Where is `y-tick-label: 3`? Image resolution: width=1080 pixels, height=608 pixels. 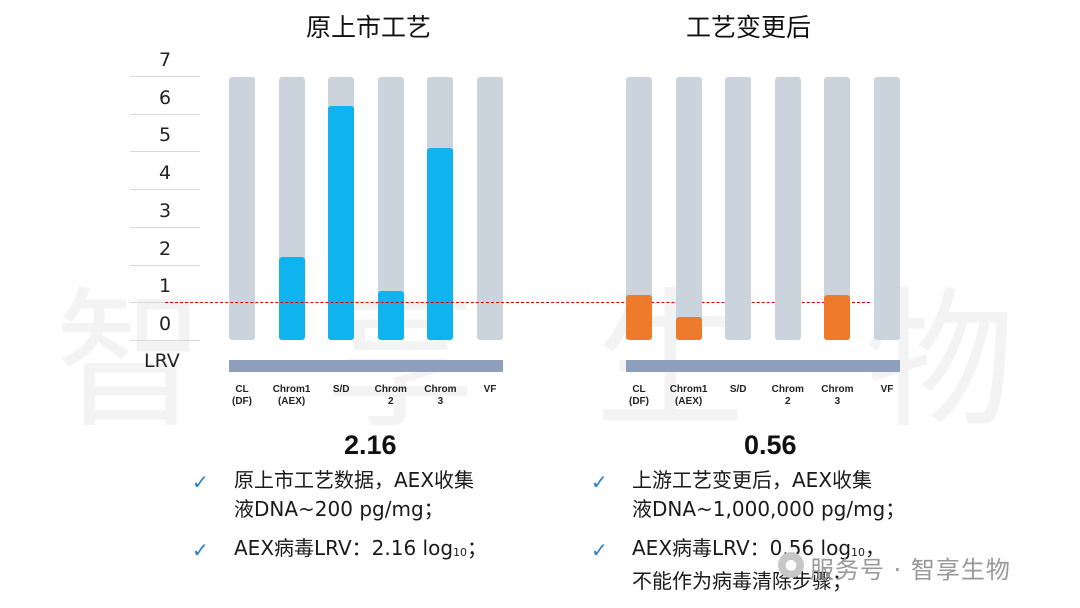 y-tick-label: 3 is located at coordinates (165, 210).